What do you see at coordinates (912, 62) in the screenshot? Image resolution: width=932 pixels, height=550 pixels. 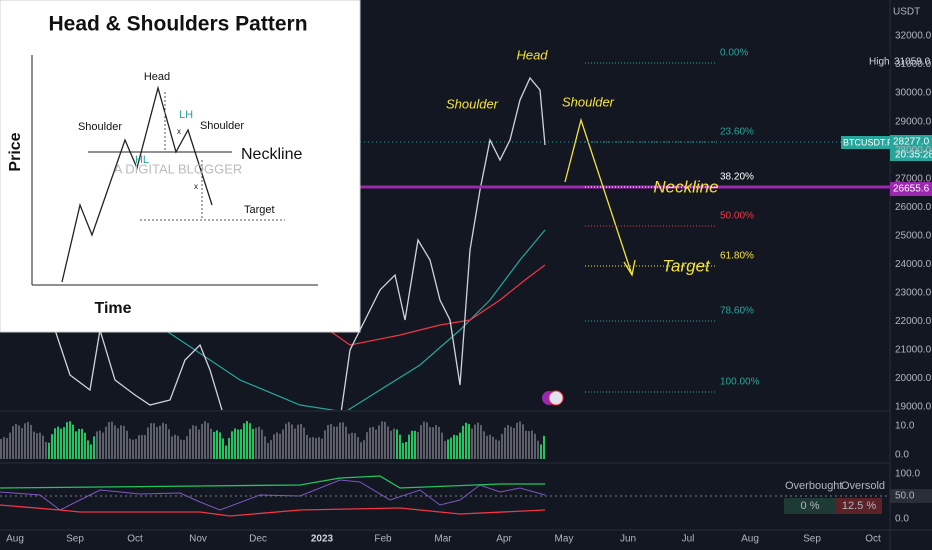 I see `high-value: 31059.0` at bounding box center [912, 62].